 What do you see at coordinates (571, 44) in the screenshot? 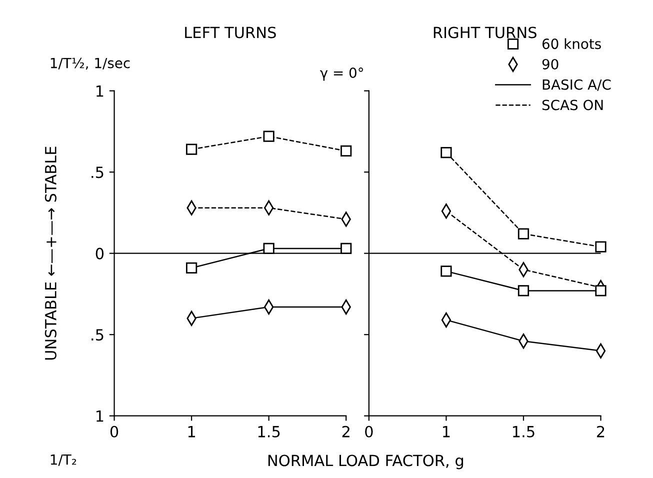
I see `legend-label: 60 knots` at bounding box center [571, 44].